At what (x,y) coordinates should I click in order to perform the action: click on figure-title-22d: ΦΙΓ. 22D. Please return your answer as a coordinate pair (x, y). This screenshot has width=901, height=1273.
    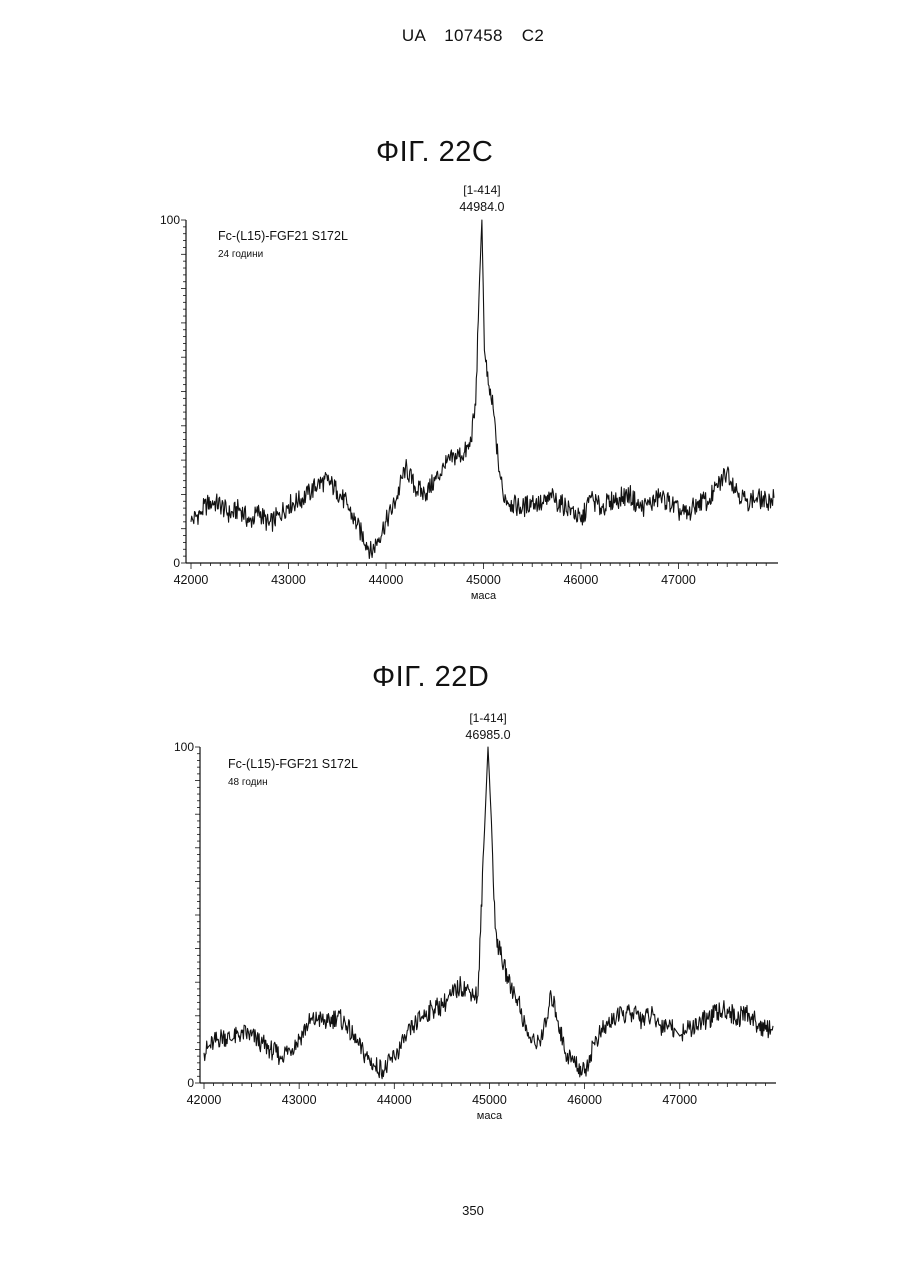
    Looking at the image, I should click on (430, 677).